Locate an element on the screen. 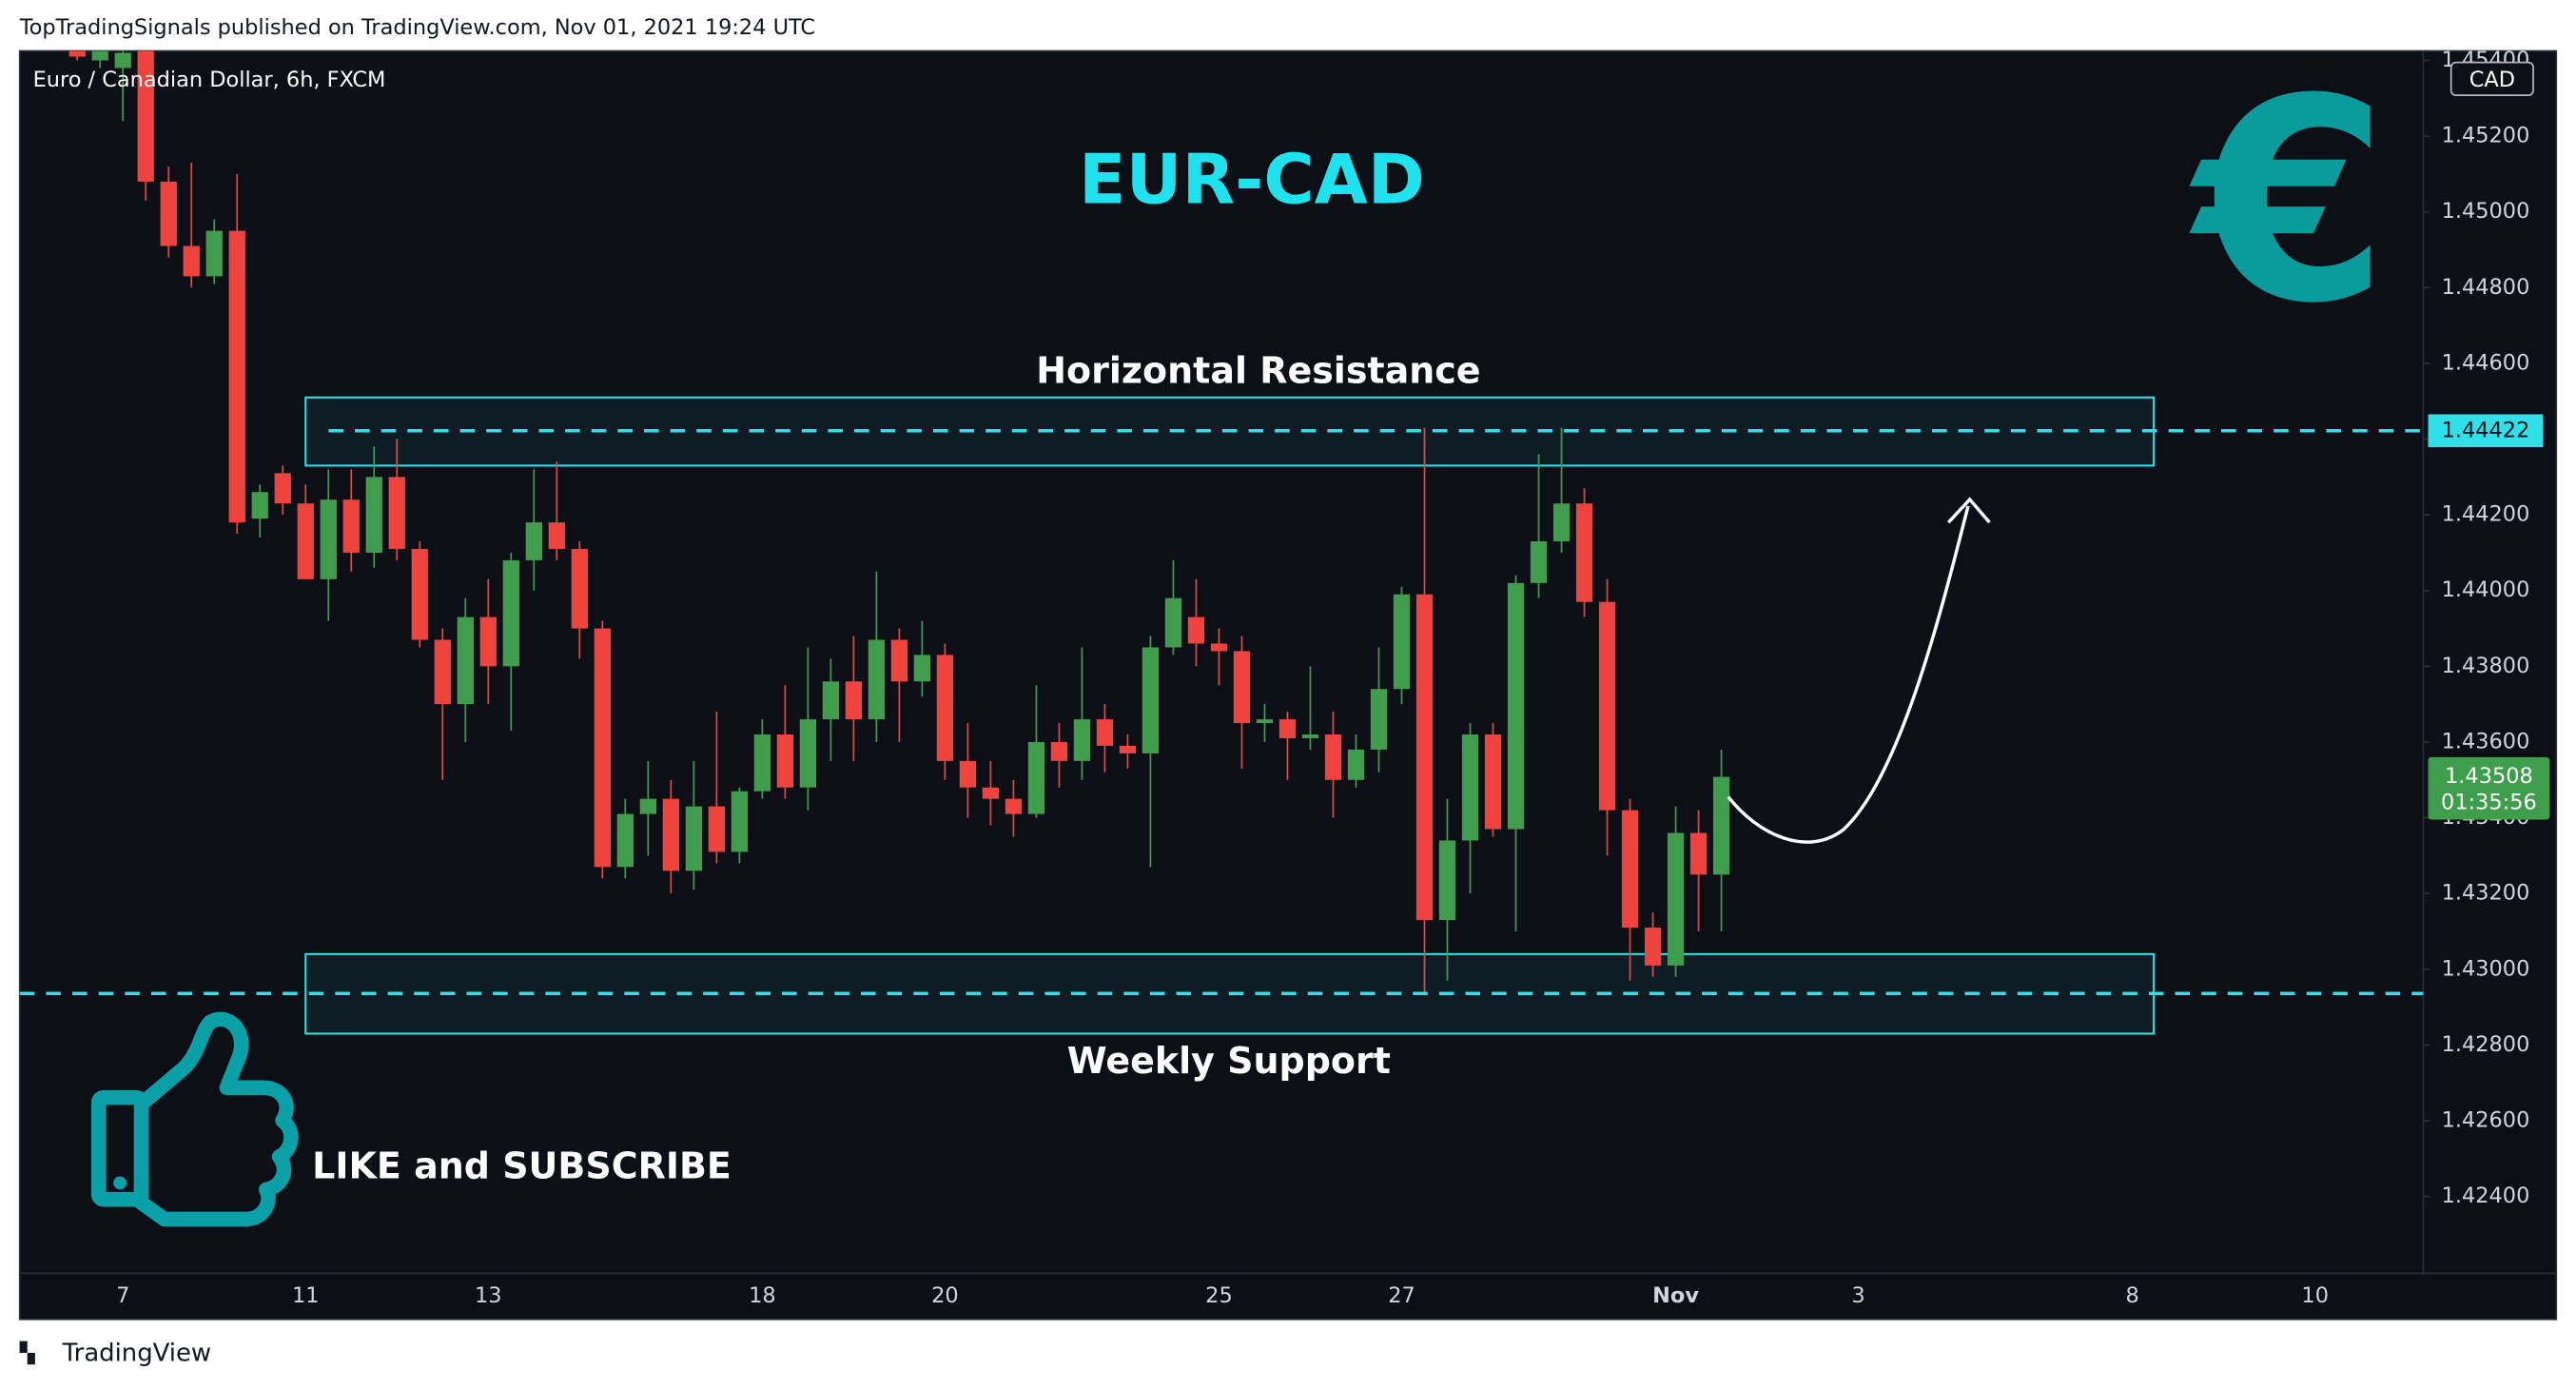 The image size is (2576, 1389). zone-label: Horizontal Resistance is located at coordinates (1258, 370).